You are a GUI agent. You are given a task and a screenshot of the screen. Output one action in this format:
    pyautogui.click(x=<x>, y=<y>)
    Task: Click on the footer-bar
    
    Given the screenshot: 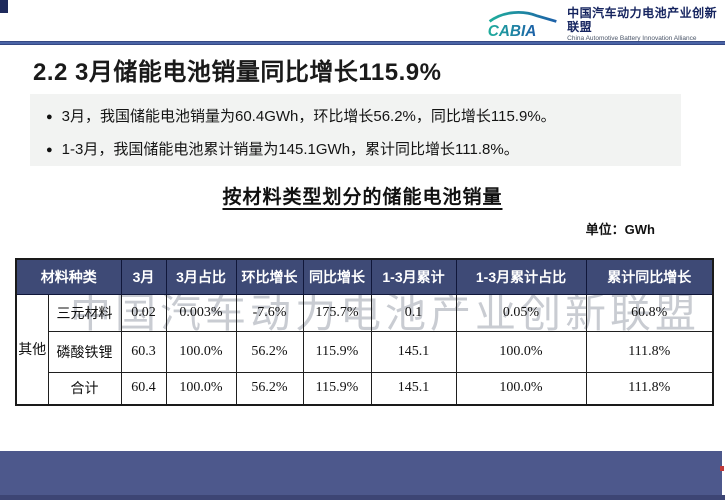 What is the action you would take?
    pyautogui.click(x=361, y=475)
    